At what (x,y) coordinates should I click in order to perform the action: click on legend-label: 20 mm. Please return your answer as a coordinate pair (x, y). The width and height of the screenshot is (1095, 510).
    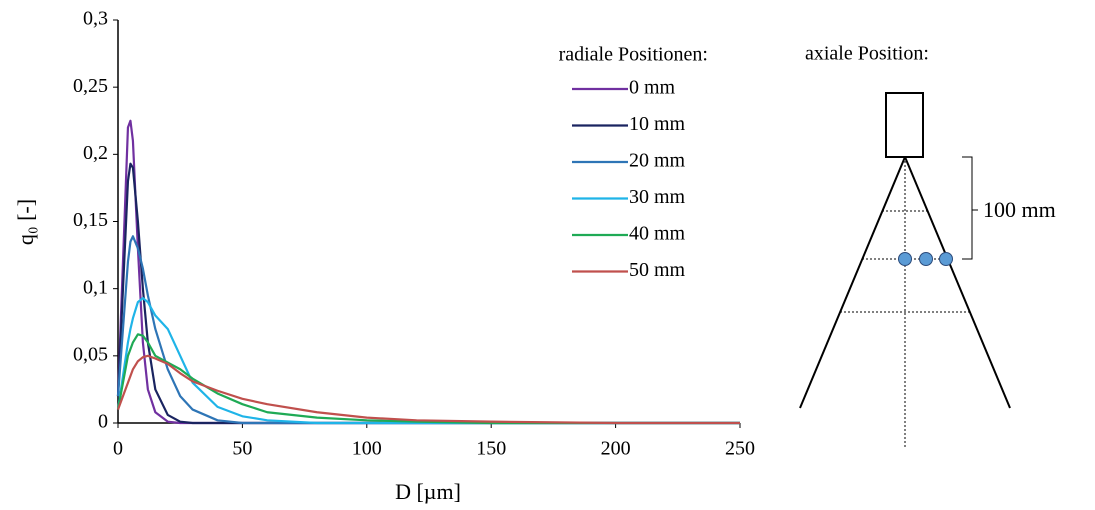
    Looking at the image, I should click on (657, 161).